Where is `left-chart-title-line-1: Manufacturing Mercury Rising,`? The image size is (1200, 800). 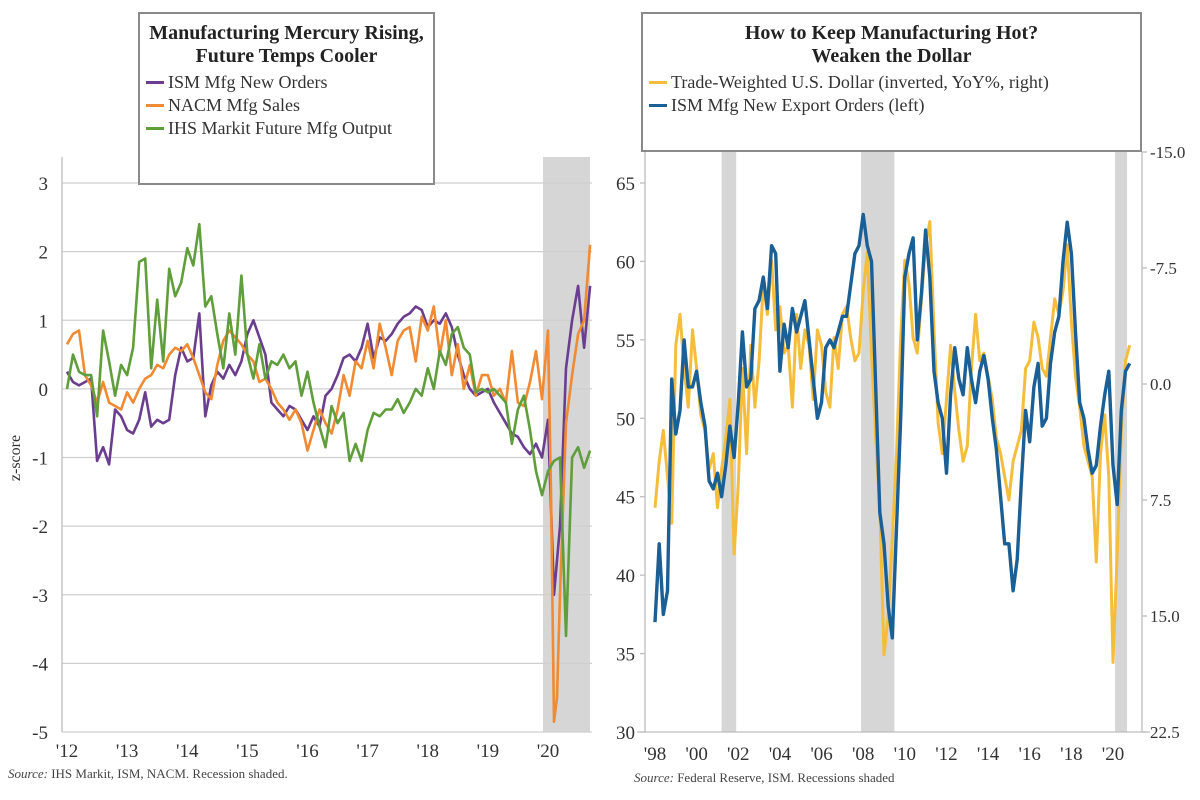
left-chart-title-line-1: Manufacturing Mercury Rising, is located at coordinates (286, 33).